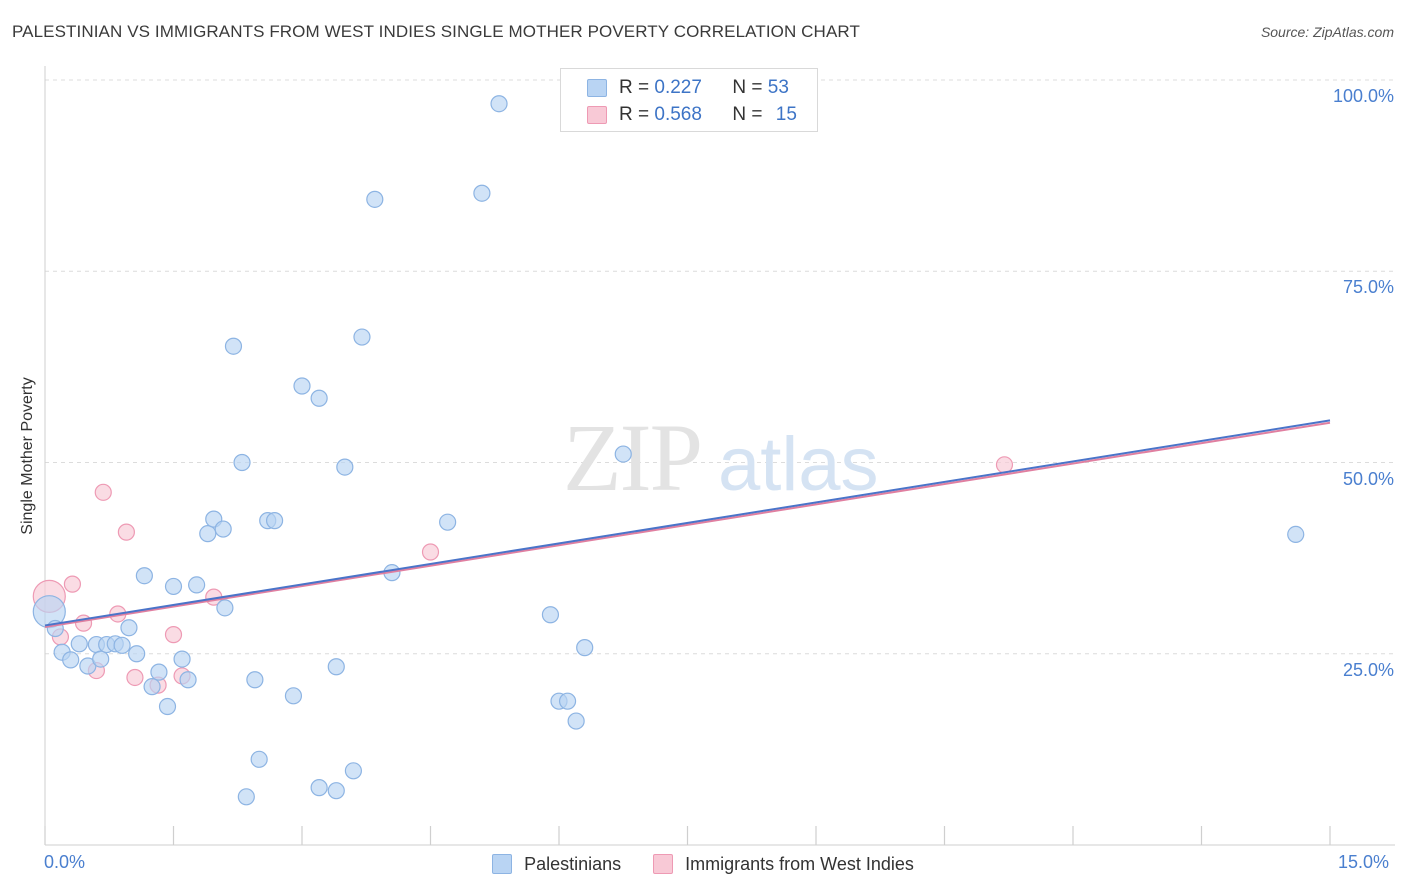 The height and width of the screenshot is (892, 1406). I want to click on y-tick-label: 100.0%, so click(1363, 96).